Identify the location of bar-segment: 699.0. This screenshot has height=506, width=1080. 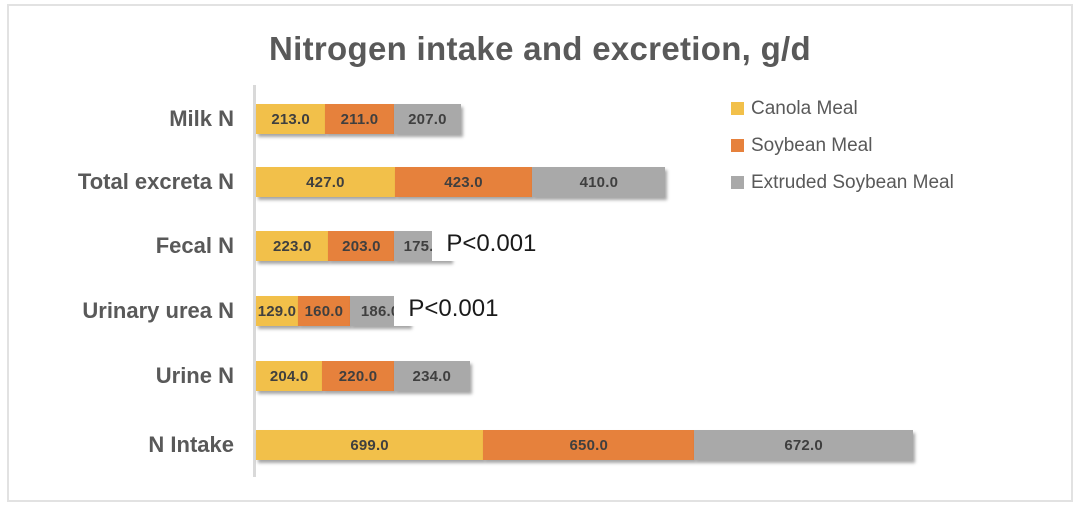
(370, 445).